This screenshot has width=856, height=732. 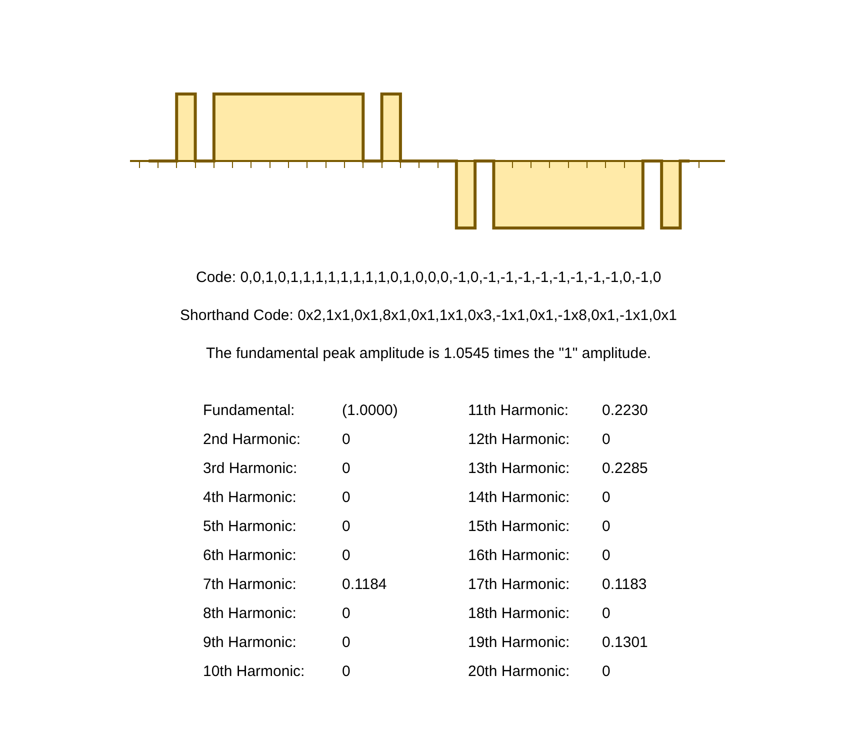 What do you see at coordinates (249, 555) in the screenshot?
I see `text: 6th Harmonic:` at bounding box center [249, 555].